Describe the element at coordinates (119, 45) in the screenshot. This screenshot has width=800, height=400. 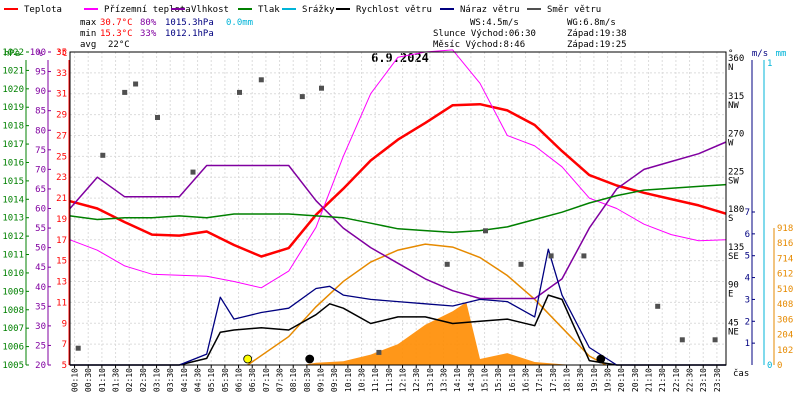
I see `stat-avg-temp: 22°C` at that location.